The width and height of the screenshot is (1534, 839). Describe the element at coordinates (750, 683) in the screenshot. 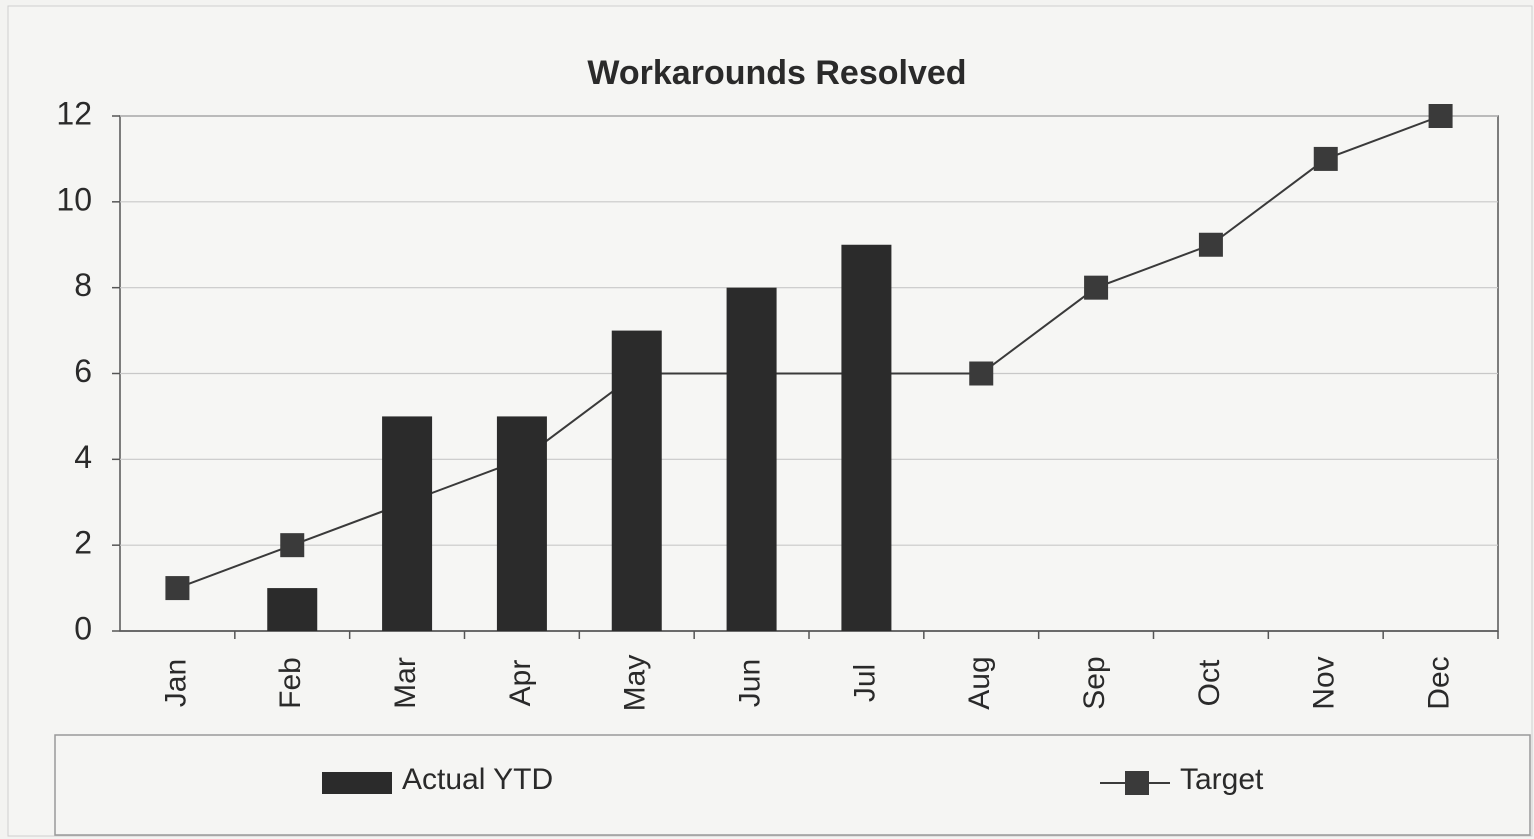

I see `x-tick-label: Jun` at that location.